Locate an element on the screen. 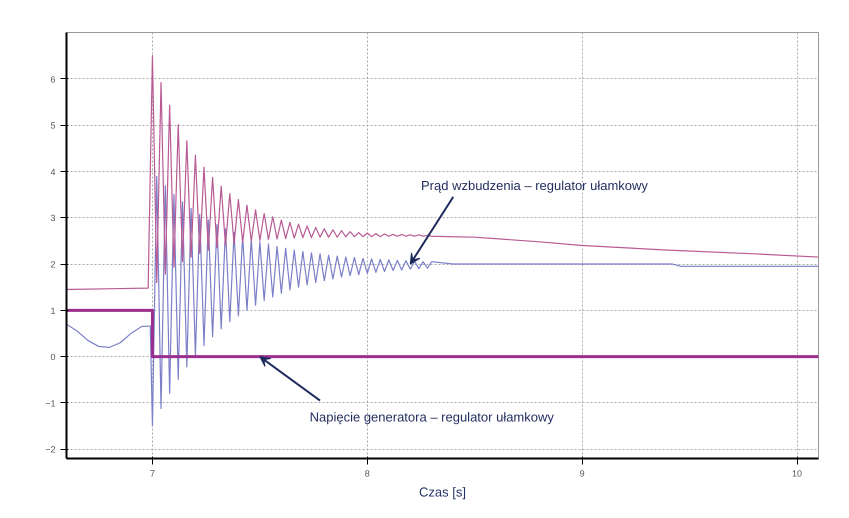 This screenshot has height=518, width=849. x-tick-label: 10 is located at coordinates (797, 473).